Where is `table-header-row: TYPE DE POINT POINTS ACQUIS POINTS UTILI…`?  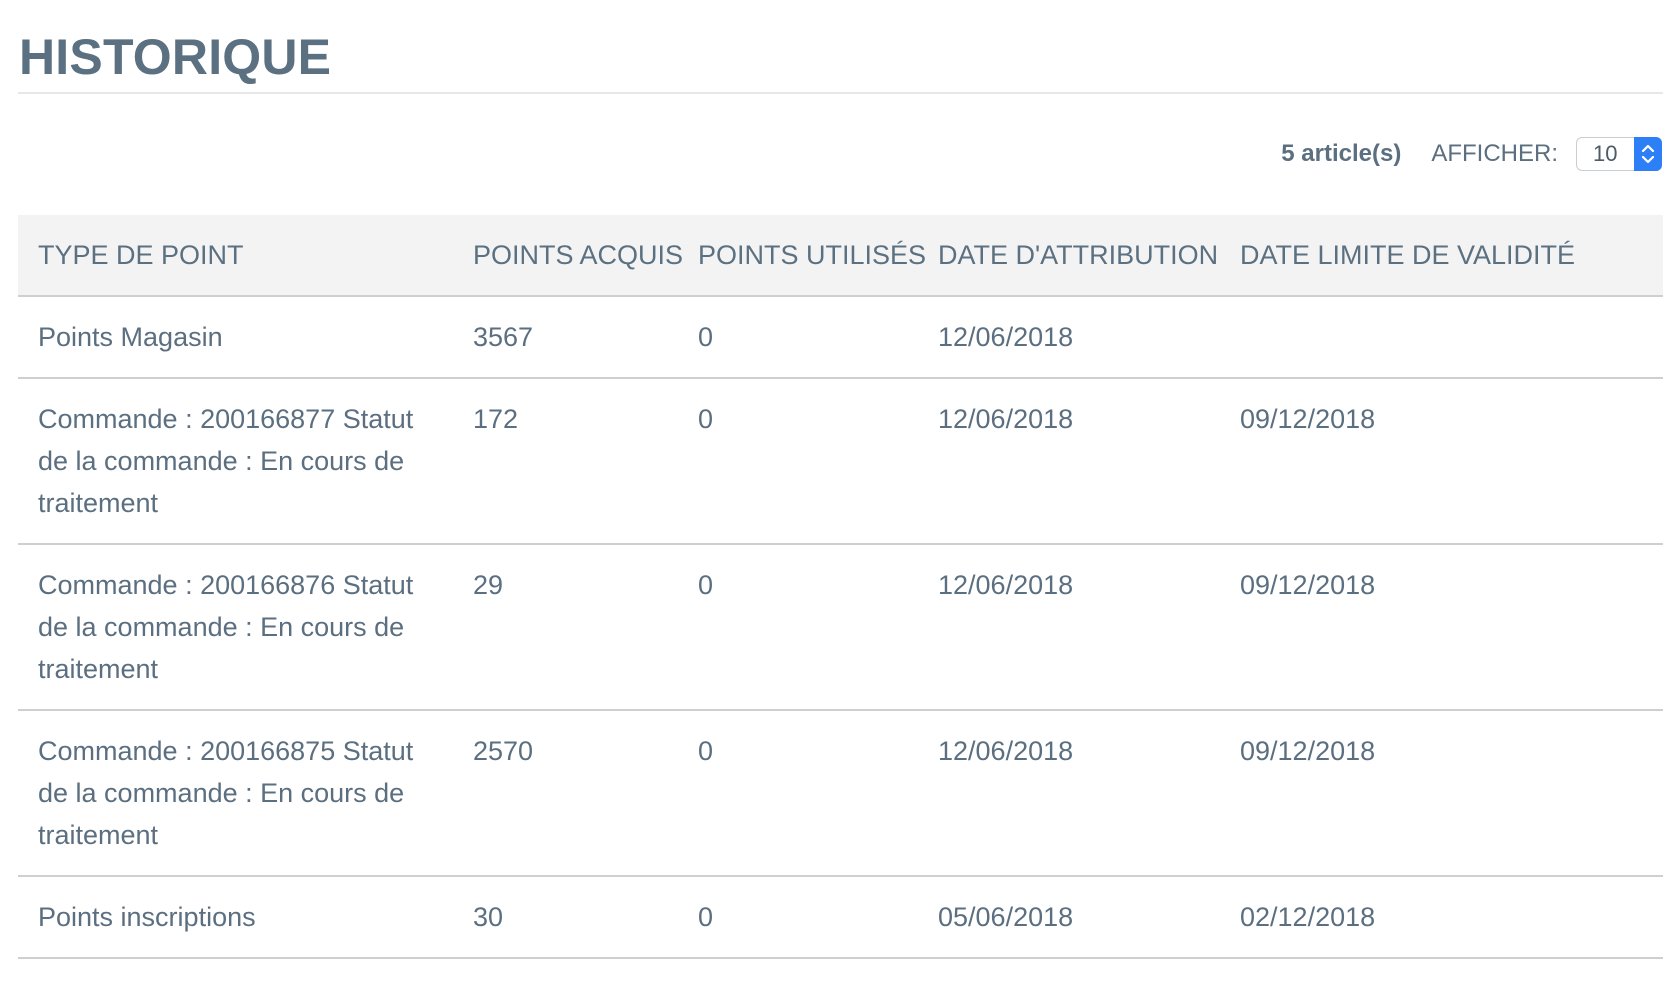
table-header-row: TYPE DE POINT POINTS ACQUIS POINTS UTILI… is located at coordinates (840, 256).